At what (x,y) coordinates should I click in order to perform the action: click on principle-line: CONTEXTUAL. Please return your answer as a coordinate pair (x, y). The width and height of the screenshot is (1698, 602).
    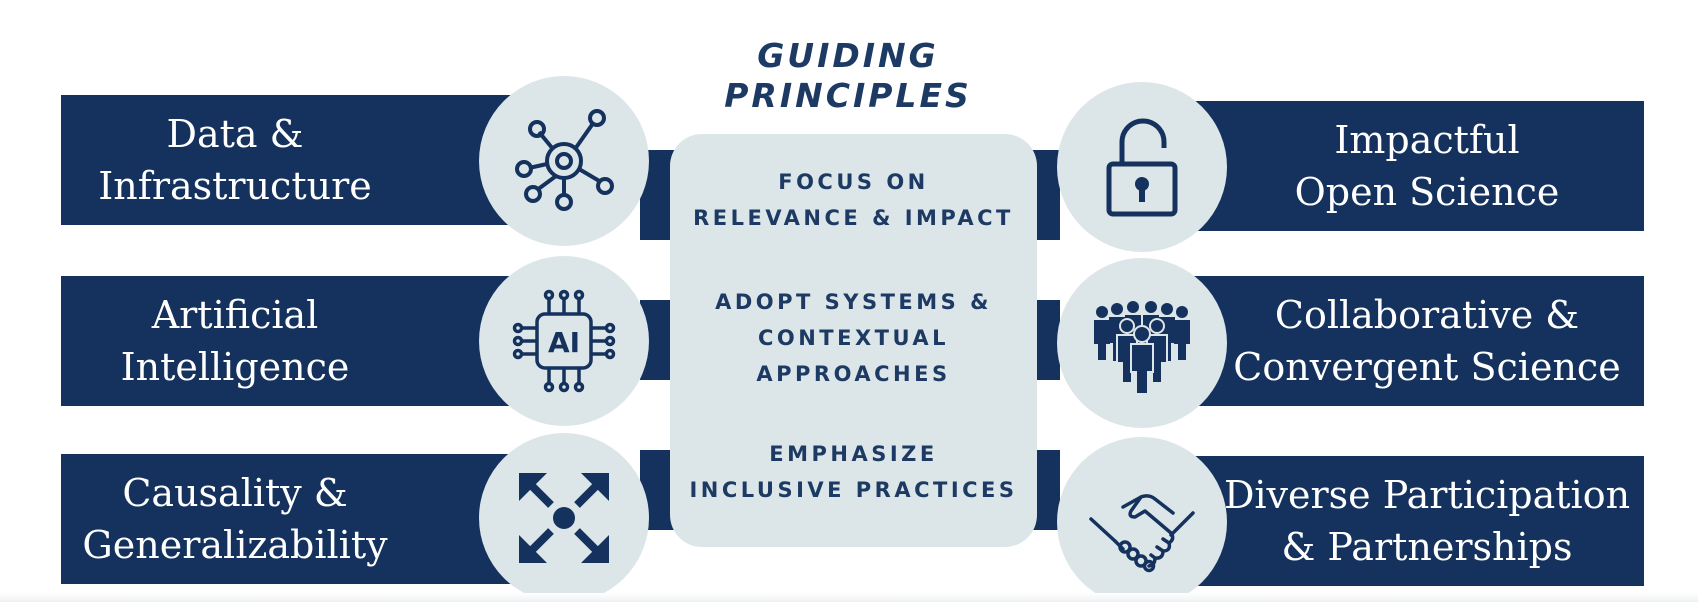
    Looking at the image, I should click on (853, 338).